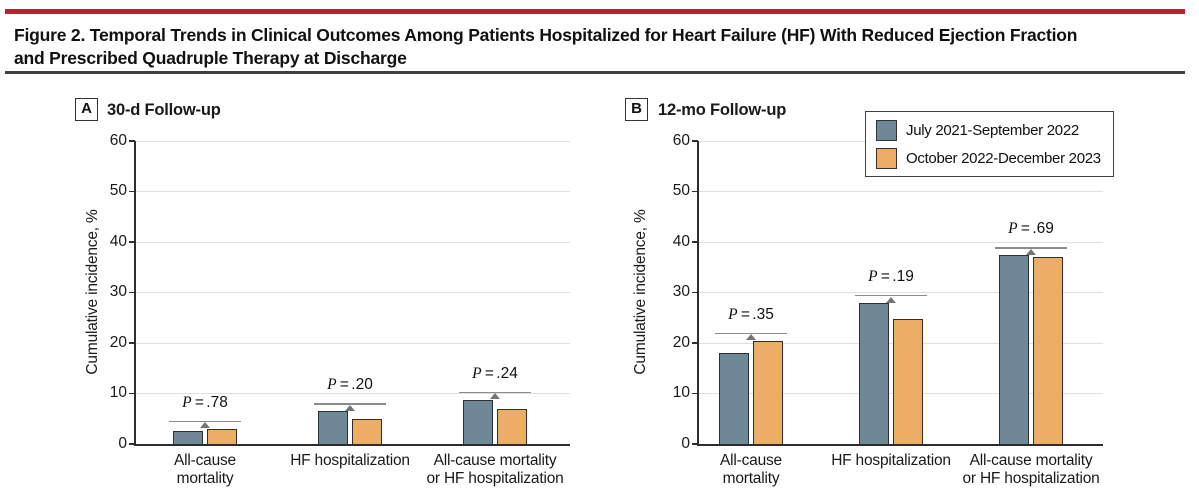  Describe the element at coordinates (1048, 350) in the screenshot. I see `panel-b-bar-cat2-series1` at that location.